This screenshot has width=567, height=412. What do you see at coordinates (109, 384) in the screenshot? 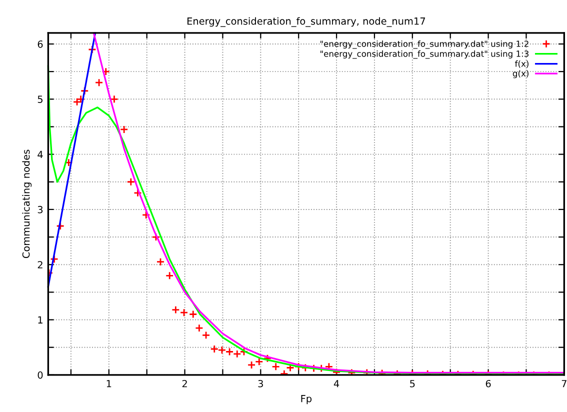
I see `x-tick-label: 1` at bounding box center [109, 384].